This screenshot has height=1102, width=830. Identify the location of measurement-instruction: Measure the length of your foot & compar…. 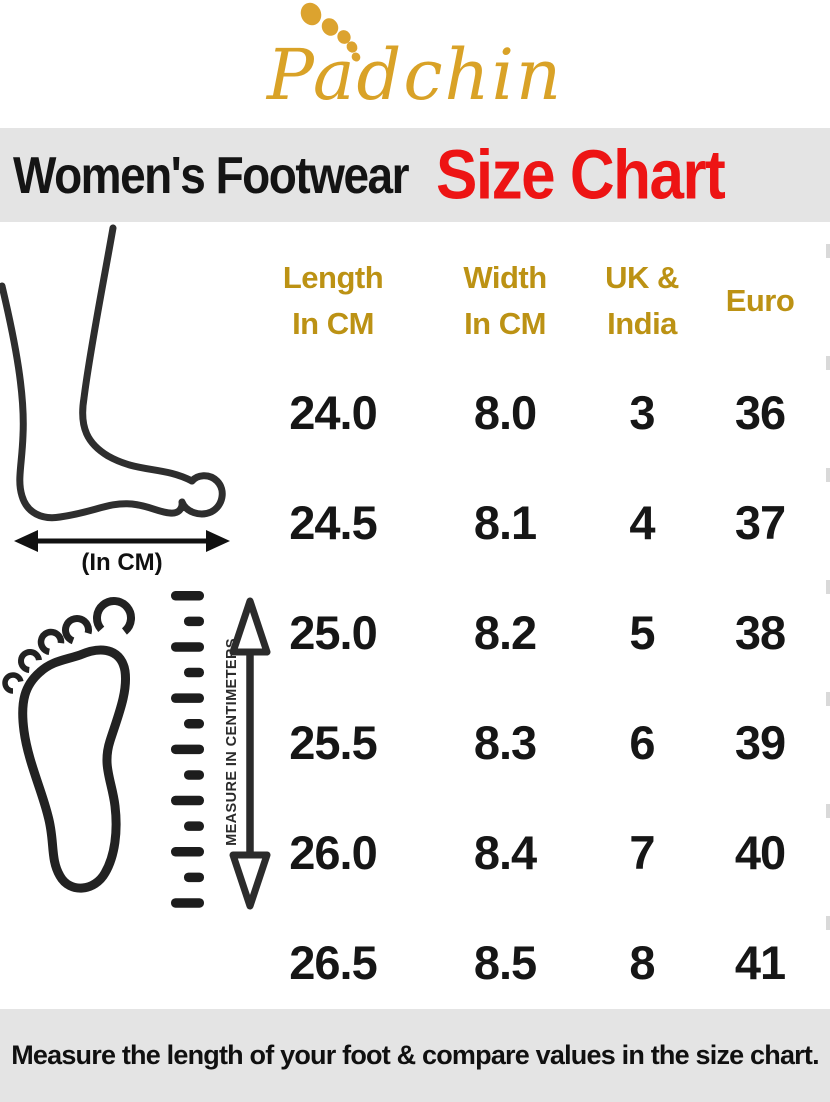
(415, 1055).